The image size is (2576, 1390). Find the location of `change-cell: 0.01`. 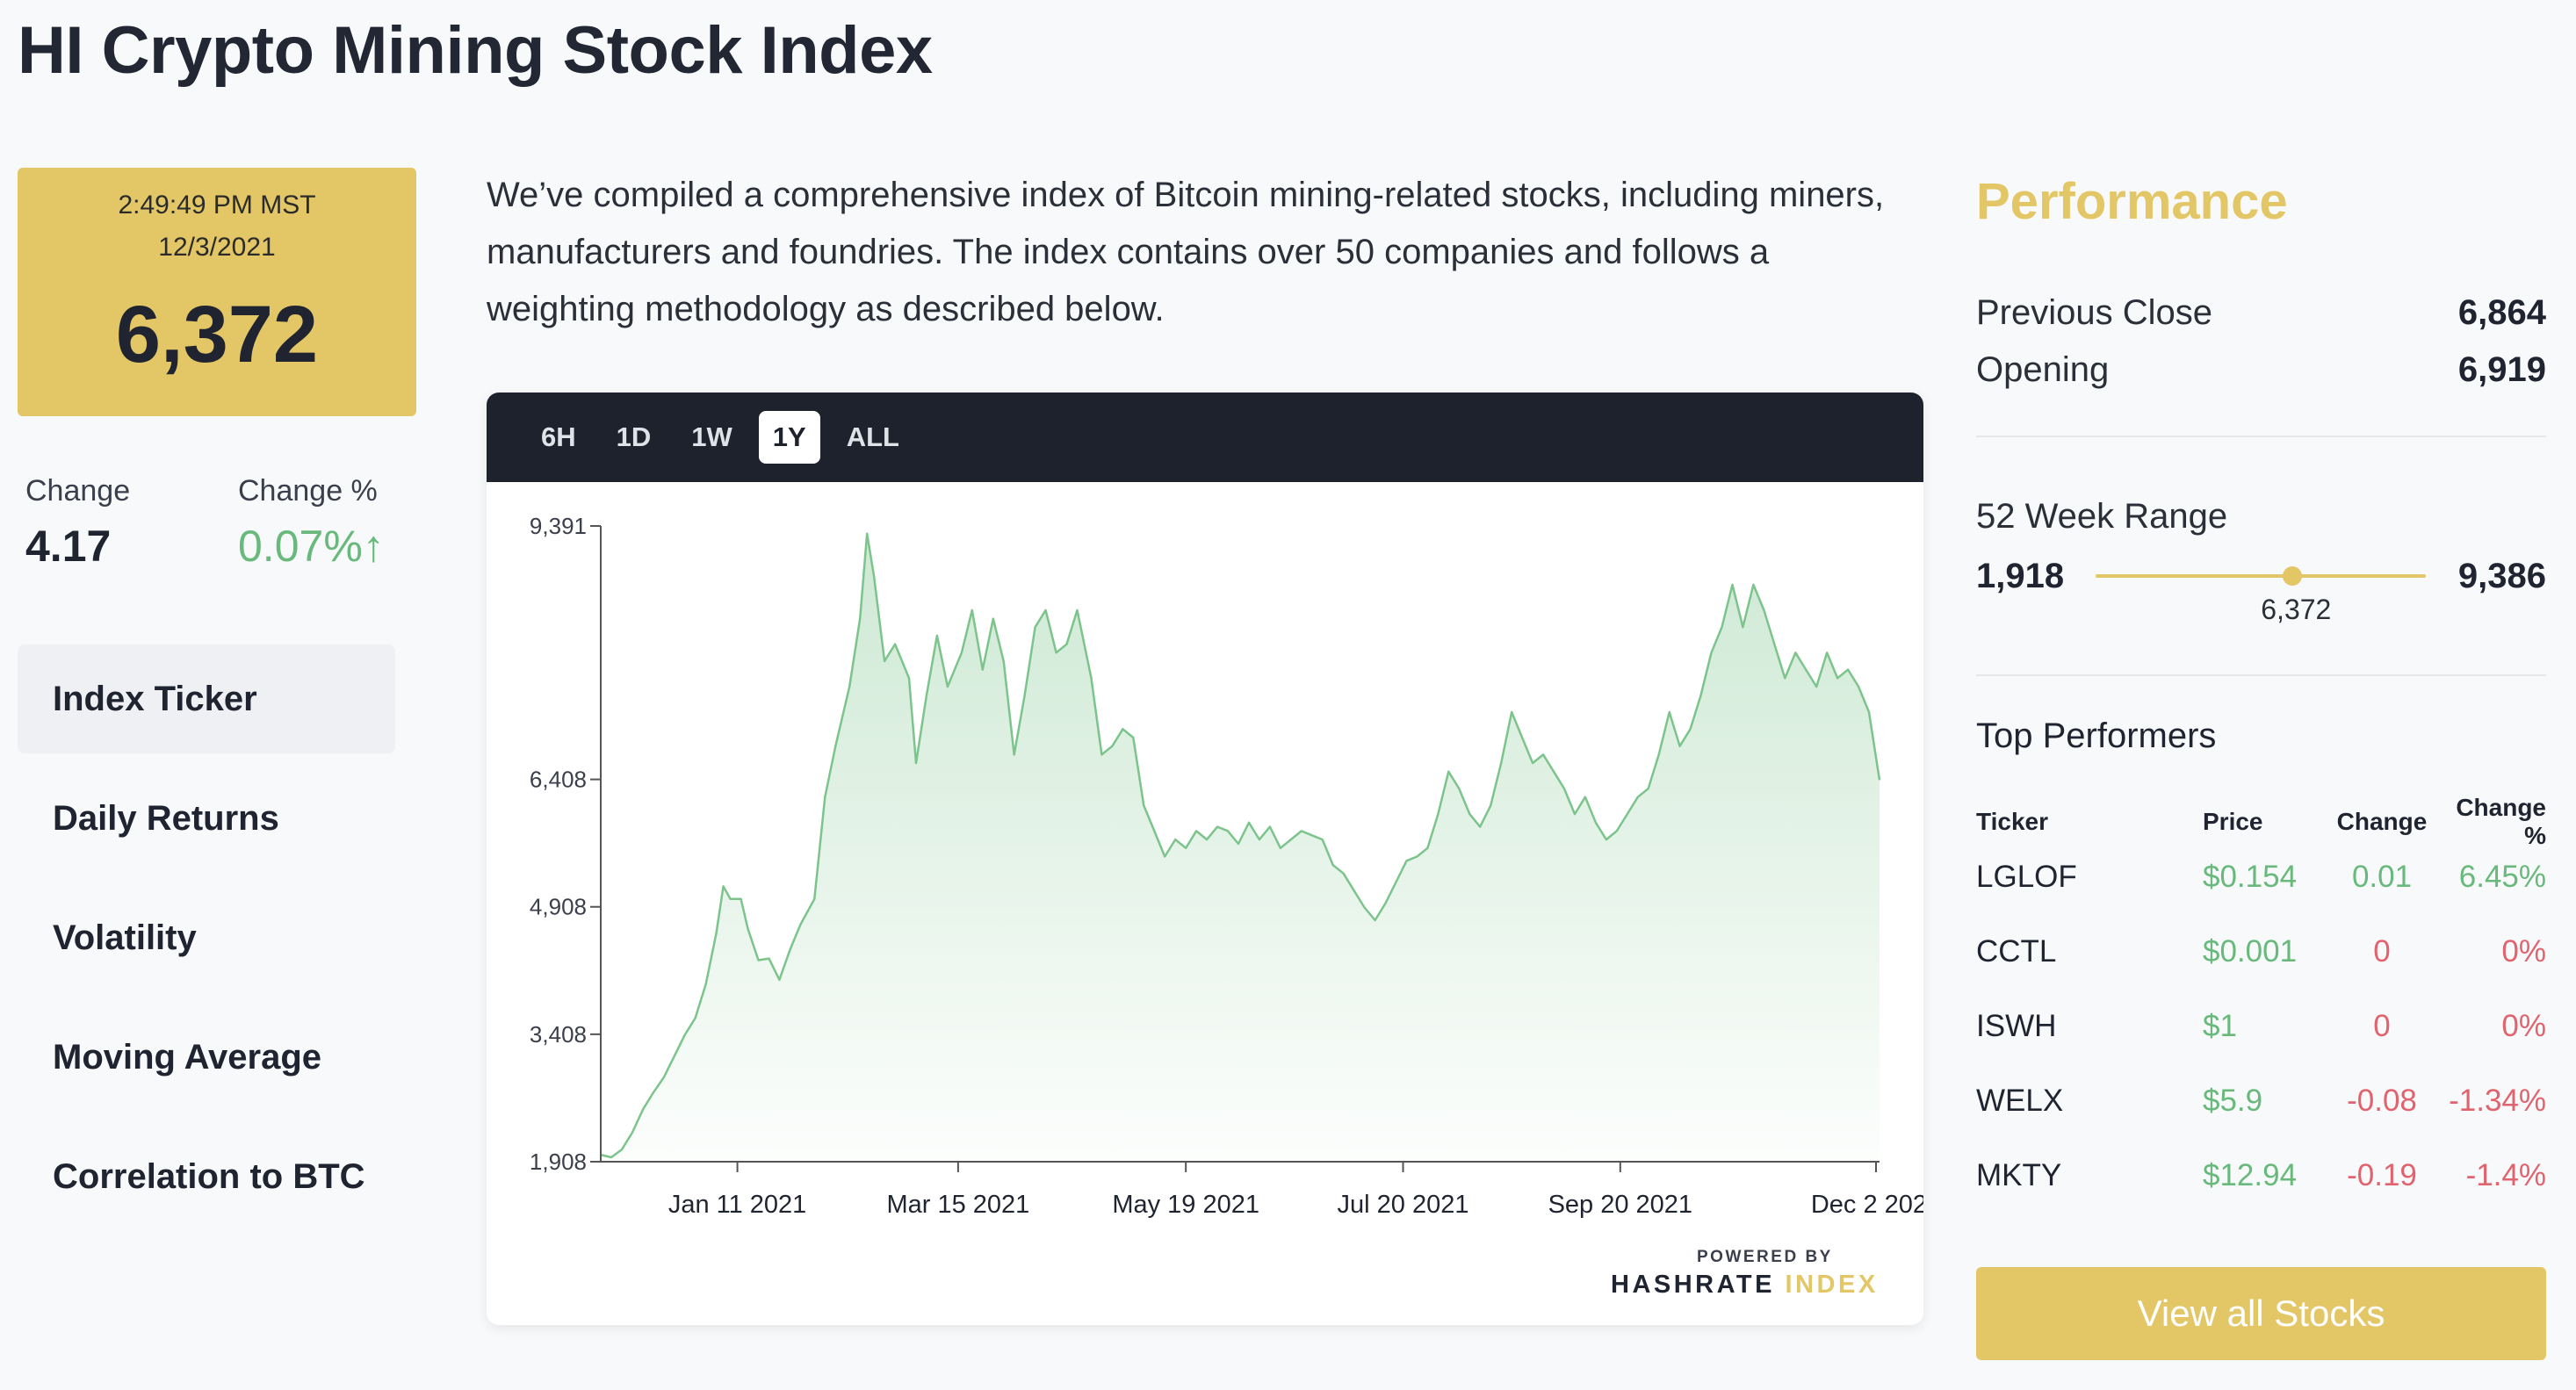

change-cell: 0.01 is located at coordinates (2382, 876).